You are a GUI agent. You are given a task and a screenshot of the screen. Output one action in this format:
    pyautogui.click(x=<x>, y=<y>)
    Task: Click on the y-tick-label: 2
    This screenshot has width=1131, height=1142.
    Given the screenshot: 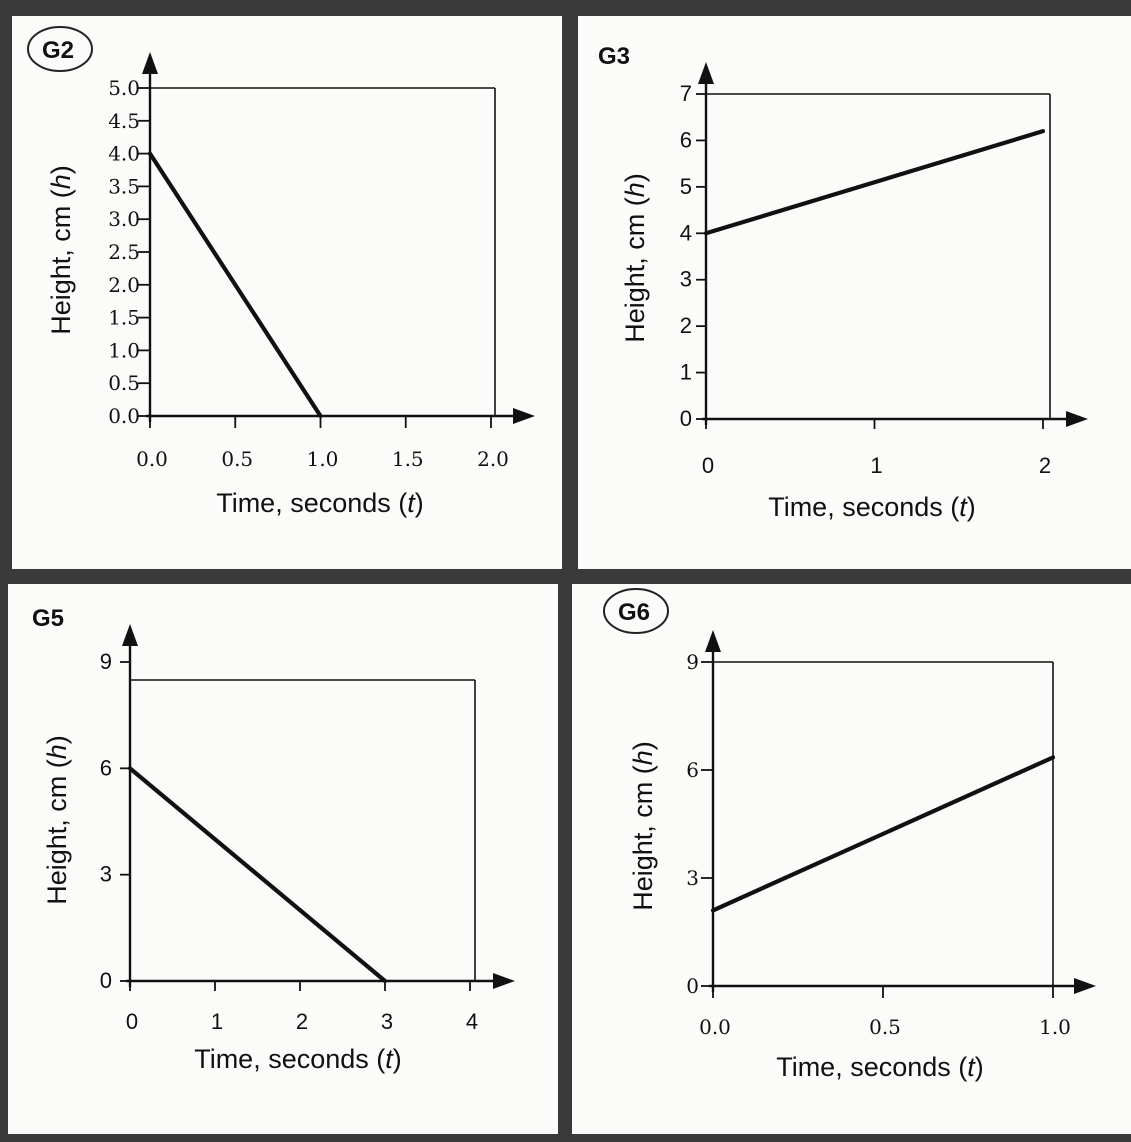 What is the action you would take?
    pyautogui.click(x=686, y=325)
    